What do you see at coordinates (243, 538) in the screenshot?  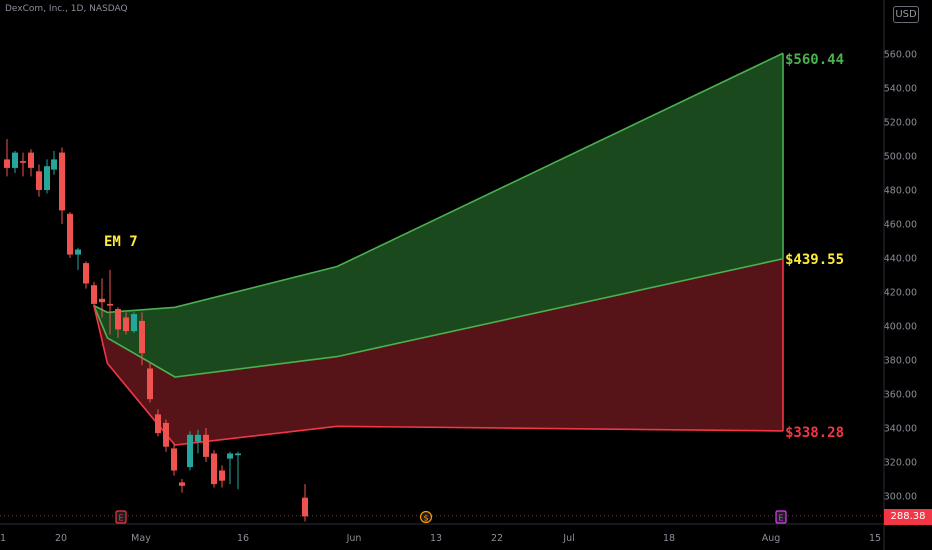 I see `time-tick-label: 16` at bounding box center [243, 538].